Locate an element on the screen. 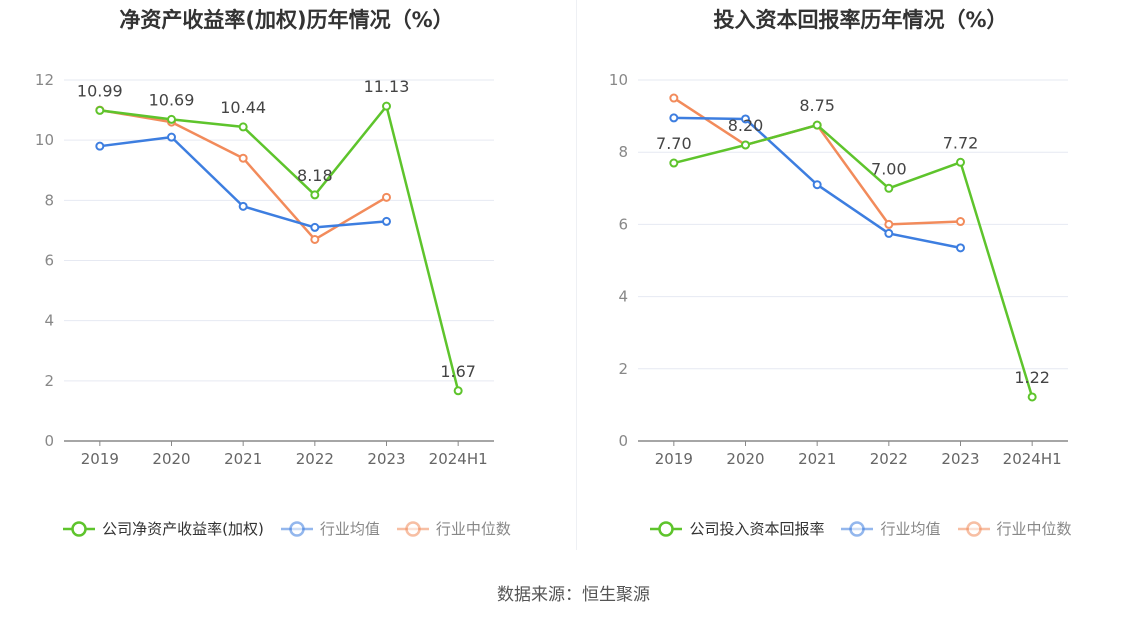  data-label: 10.69 is located at coordinates (172, 99).